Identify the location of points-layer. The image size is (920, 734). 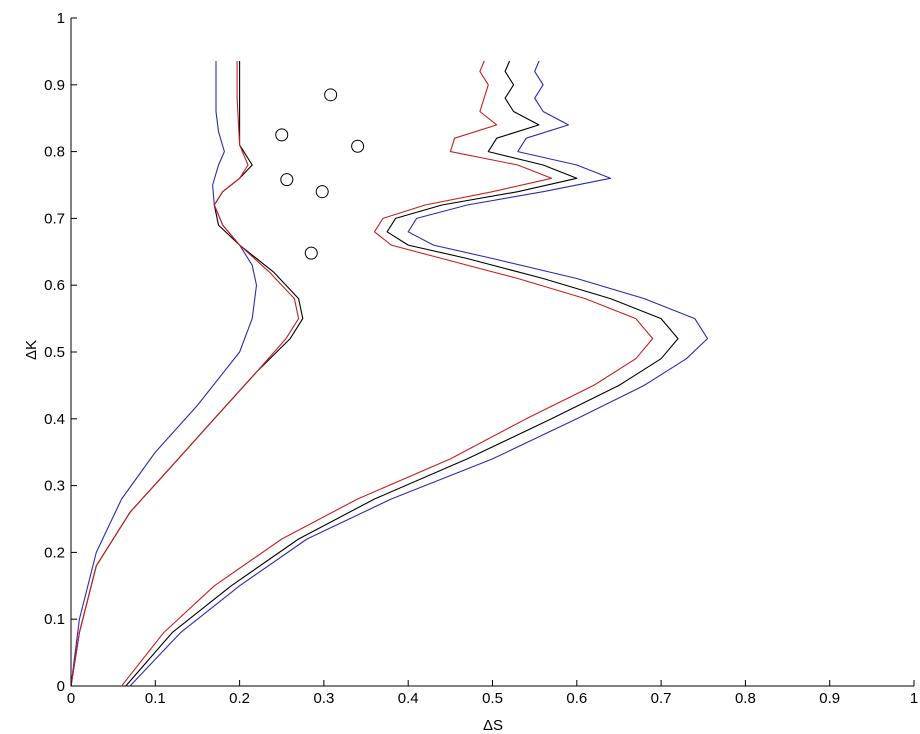
(320, 174).